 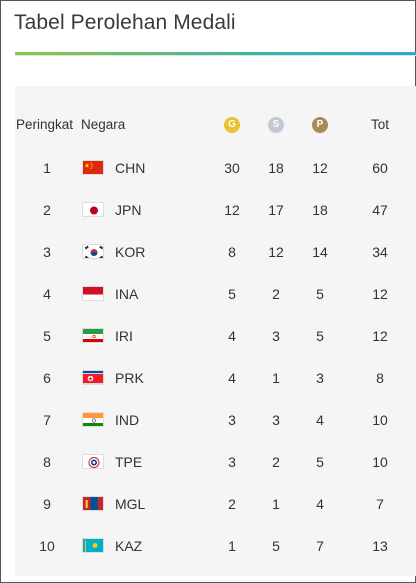 I want to click on total-count: 60, so click(x=380, y=168).